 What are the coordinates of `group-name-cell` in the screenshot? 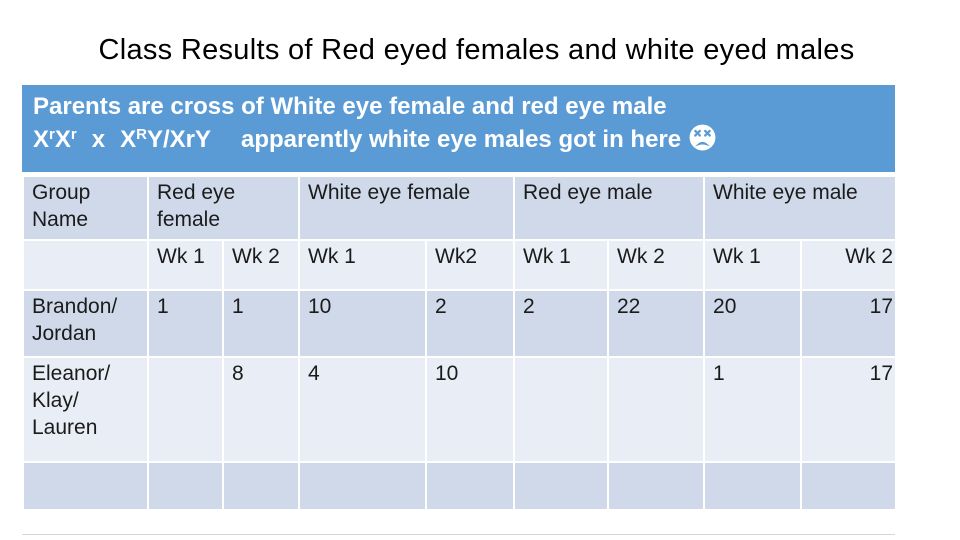 It's located at (85, 486).